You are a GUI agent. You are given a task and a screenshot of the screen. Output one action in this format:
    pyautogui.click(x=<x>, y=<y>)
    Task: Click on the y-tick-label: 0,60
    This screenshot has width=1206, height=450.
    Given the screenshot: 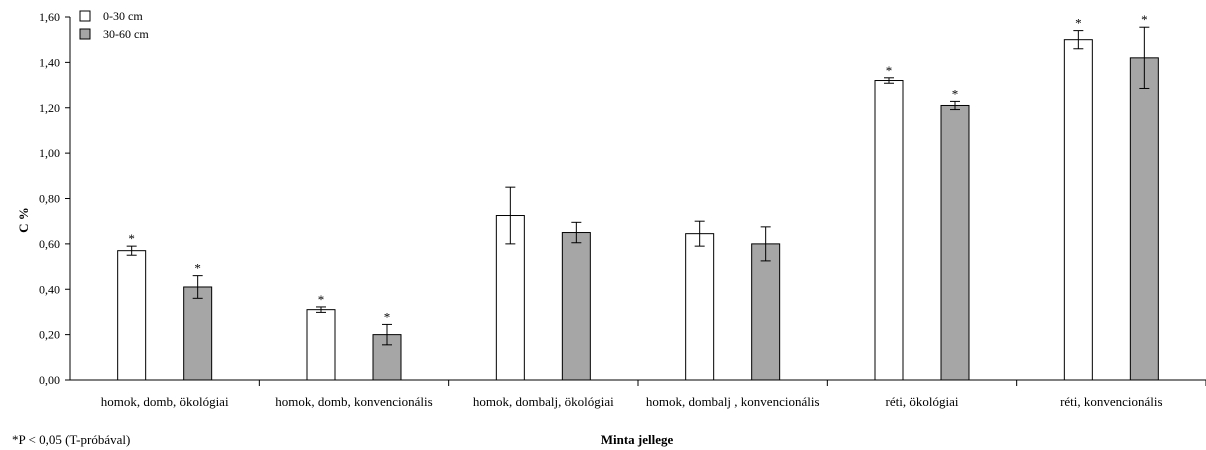 What is the action you would take?
    pyautogui.click(x=49, y=244)
    